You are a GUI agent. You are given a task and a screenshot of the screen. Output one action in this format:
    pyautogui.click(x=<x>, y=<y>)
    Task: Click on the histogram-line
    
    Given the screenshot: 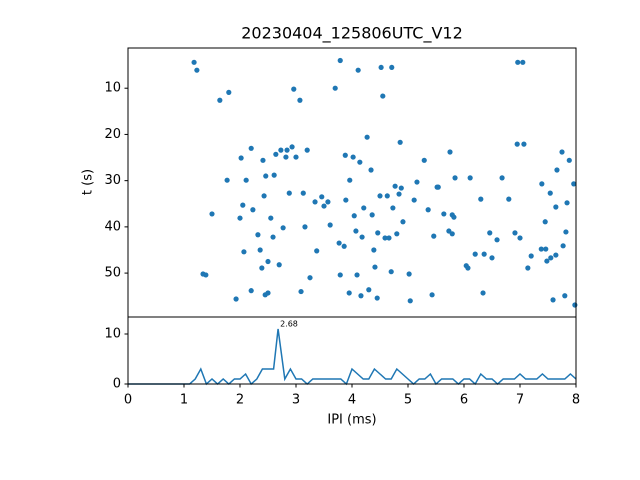 What is the action you would take?
    pyautogui.click(x=352, y=357)
    